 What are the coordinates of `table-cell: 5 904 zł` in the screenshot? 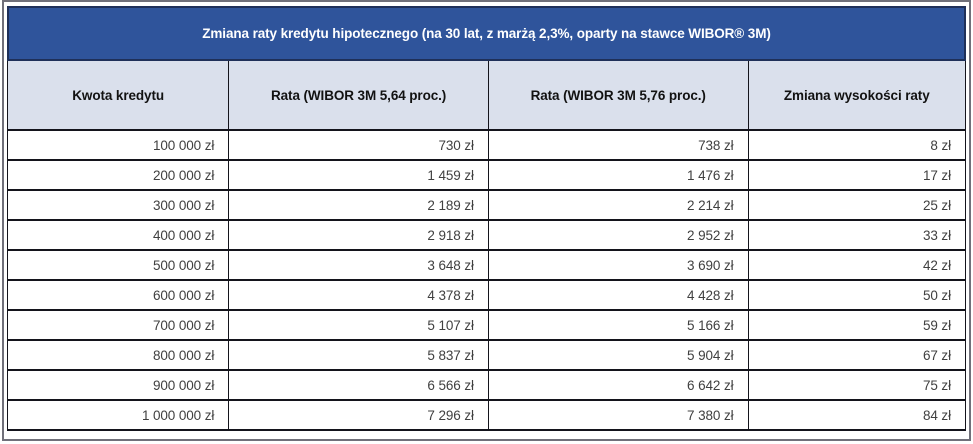 It's located at (618, 355).